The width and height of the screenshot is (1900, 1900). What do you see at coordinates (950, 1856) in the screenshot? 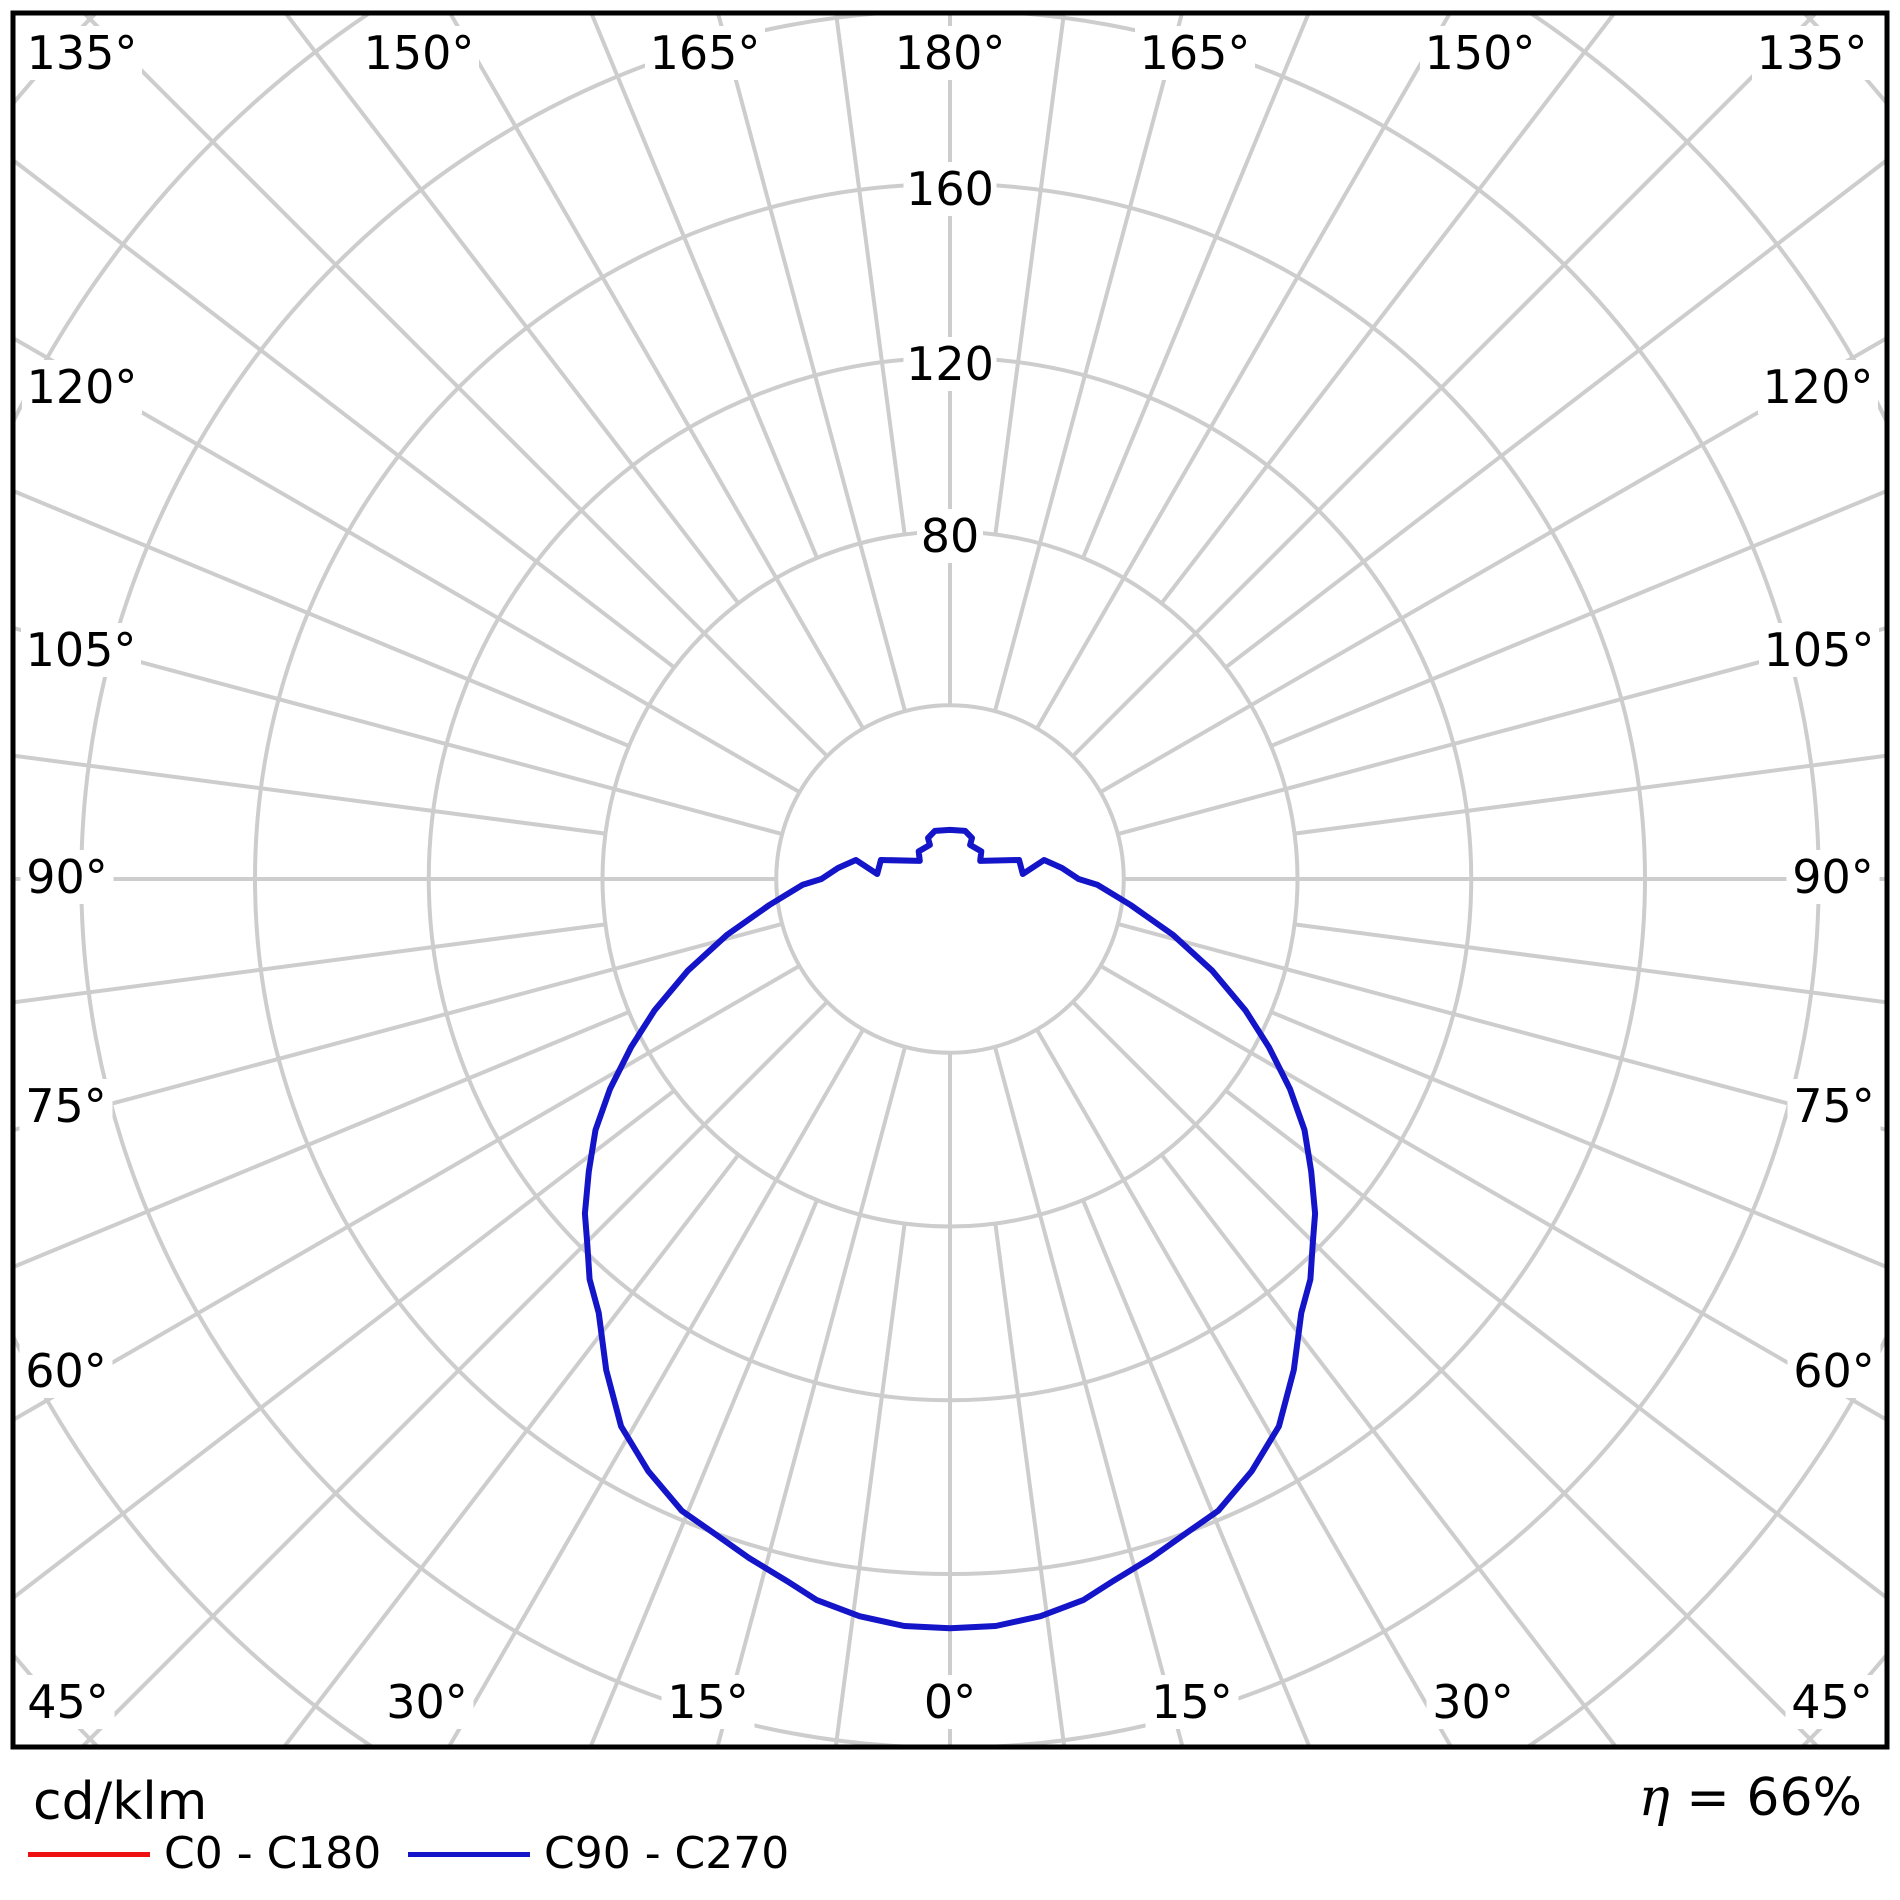
I see `legend: C0 - C180 C90 - C270` at bounding box center [950, 1856].